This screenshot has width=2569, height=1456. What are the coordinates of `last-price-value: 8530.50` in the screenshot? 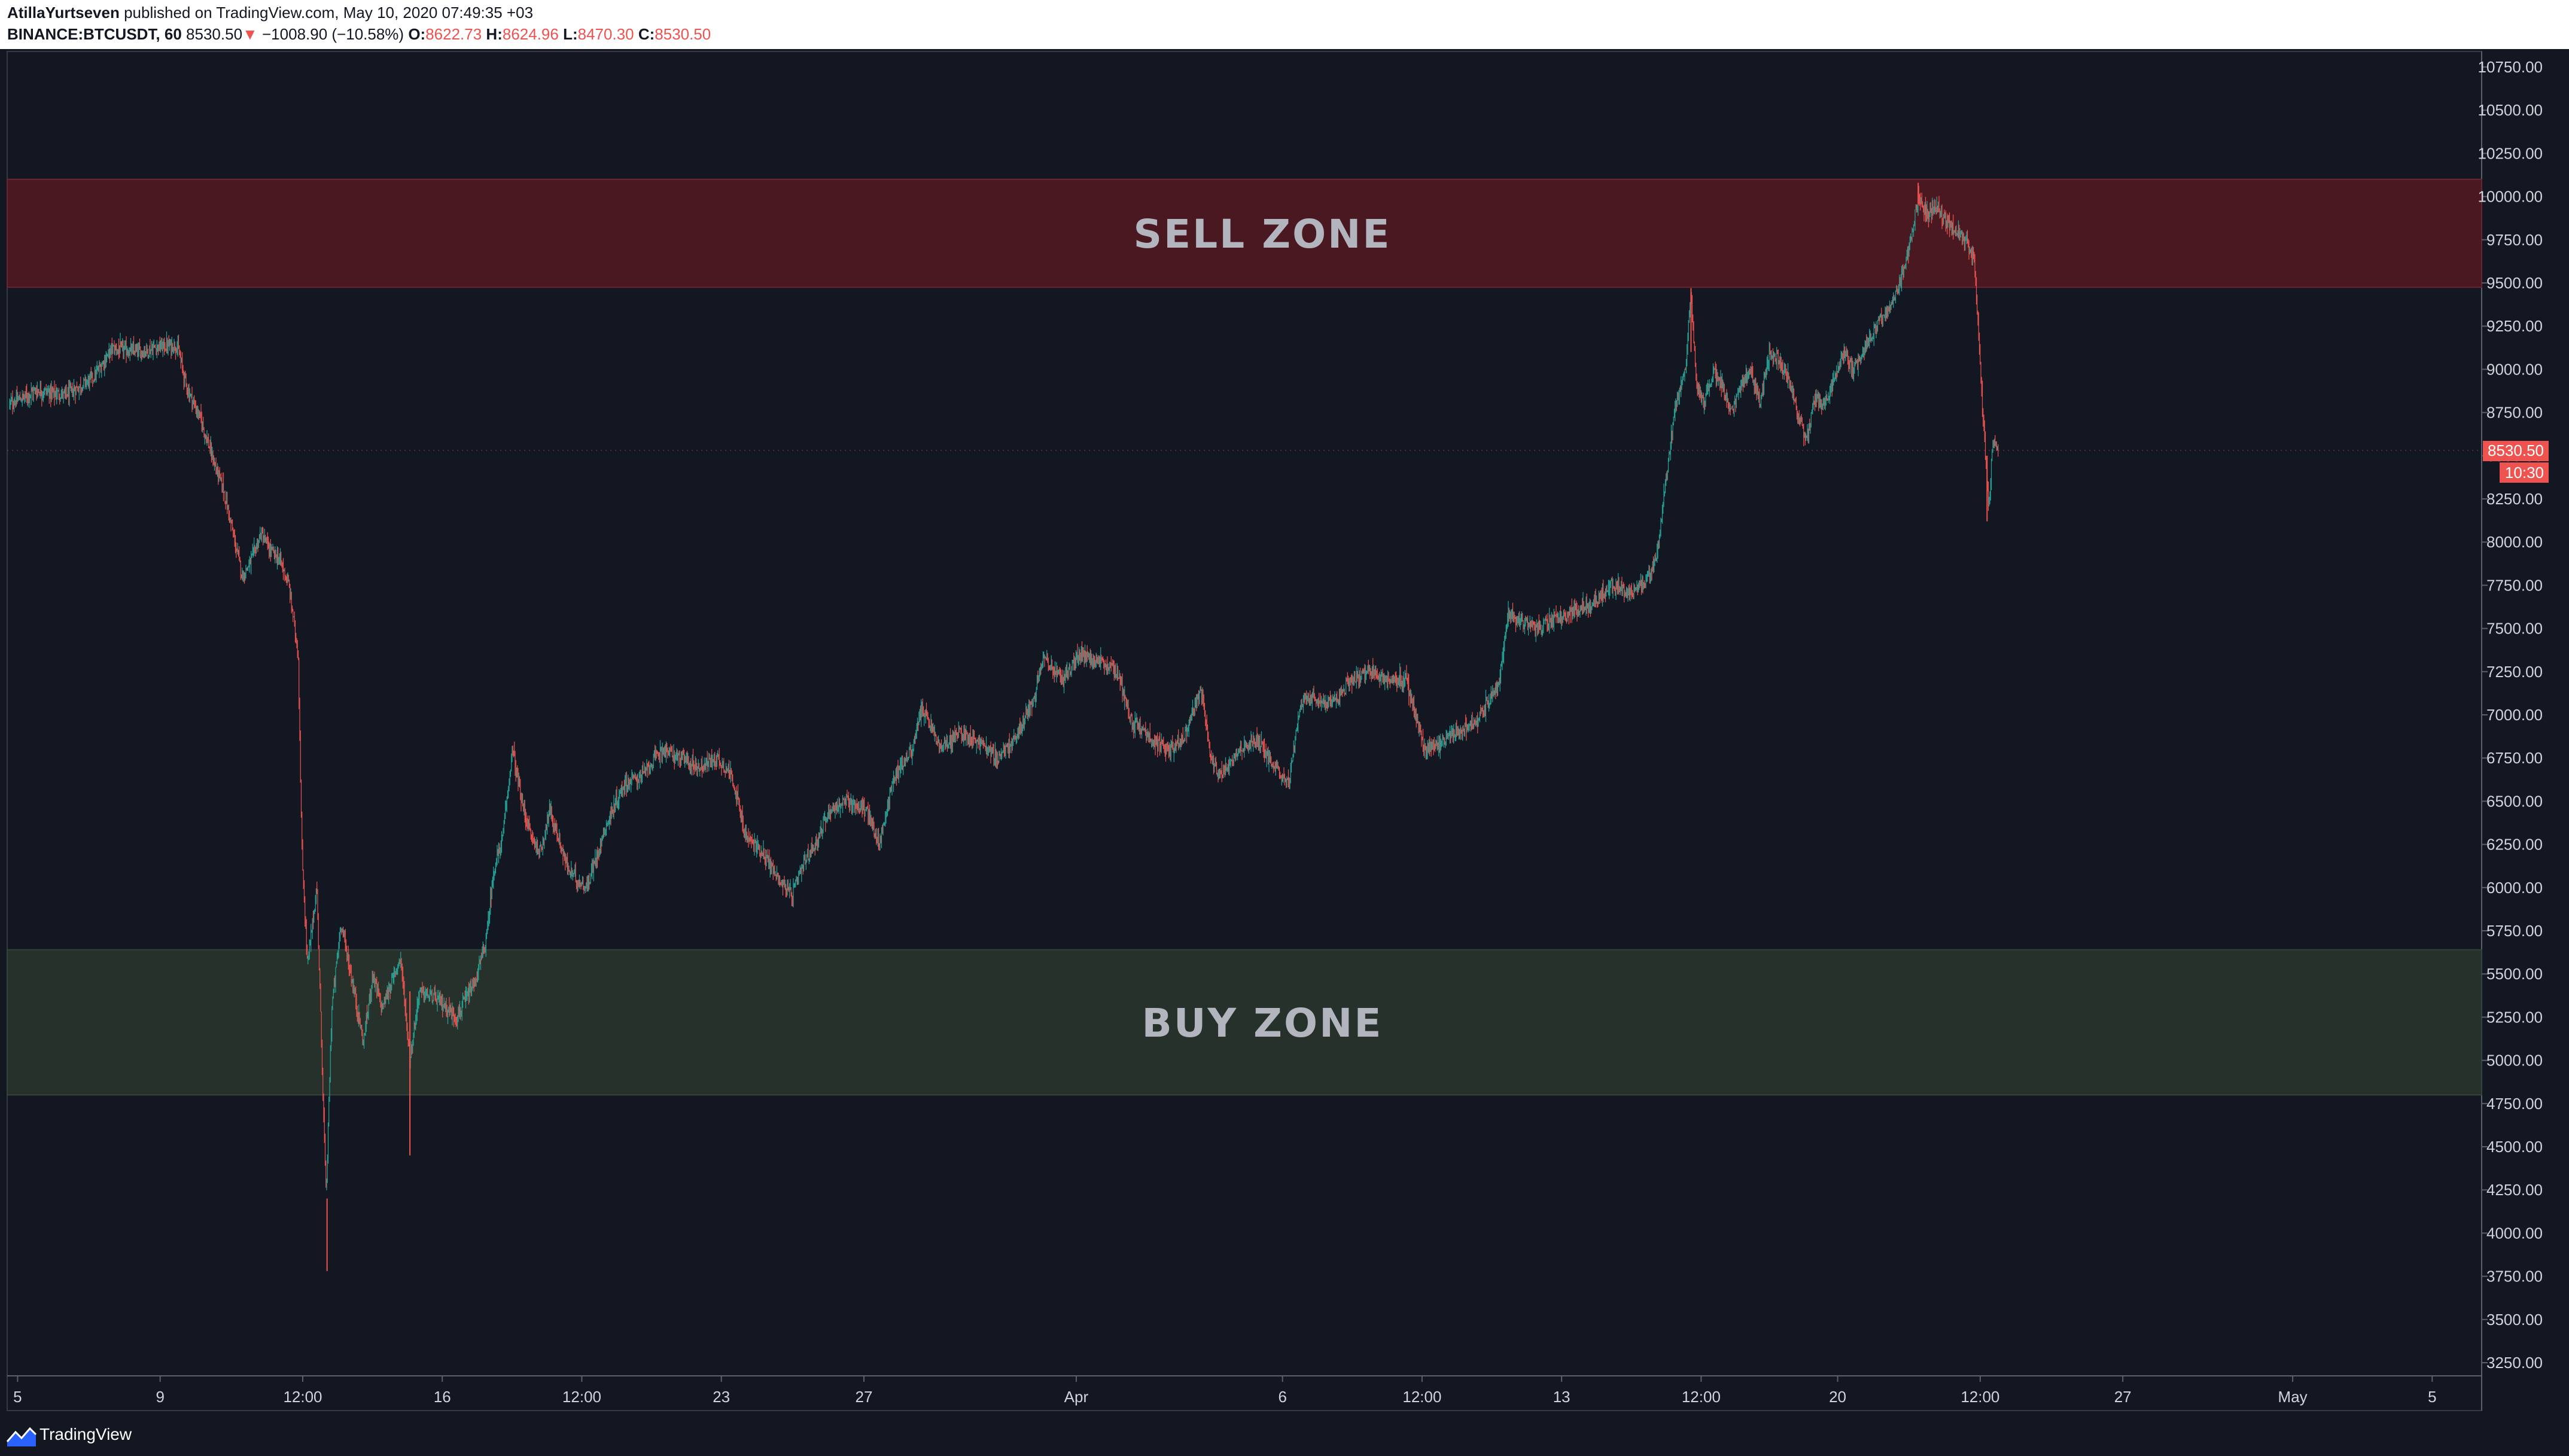 It's located at (2516, 450).